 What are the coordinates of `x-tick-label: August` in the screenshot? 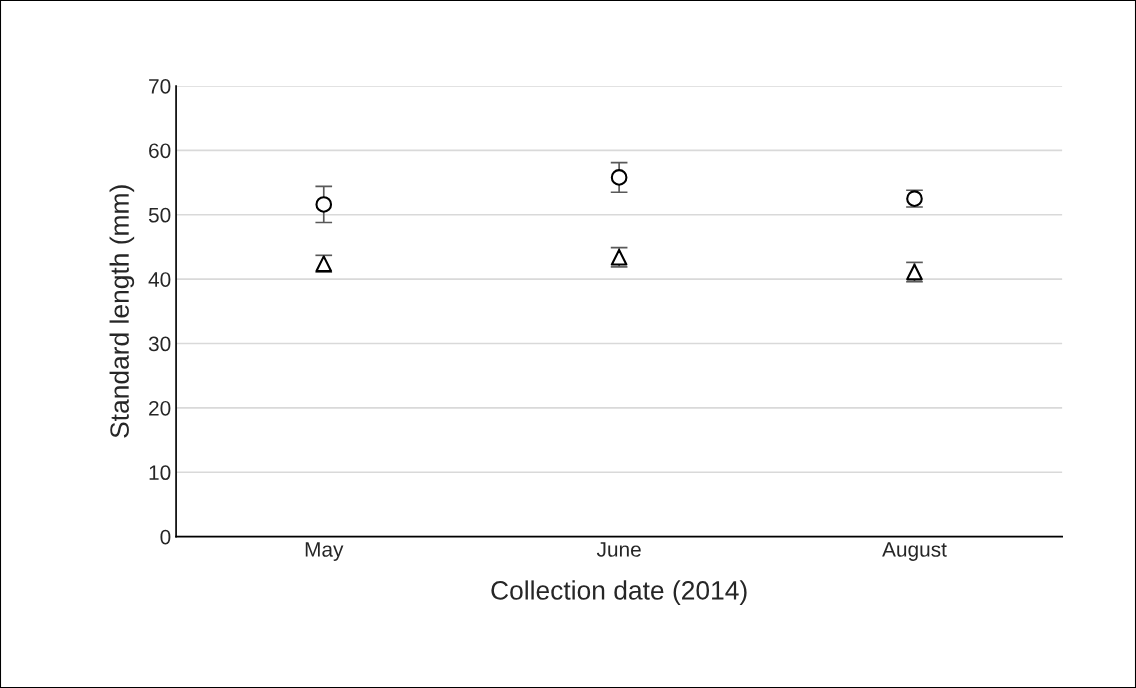 It's located at (914, 551).